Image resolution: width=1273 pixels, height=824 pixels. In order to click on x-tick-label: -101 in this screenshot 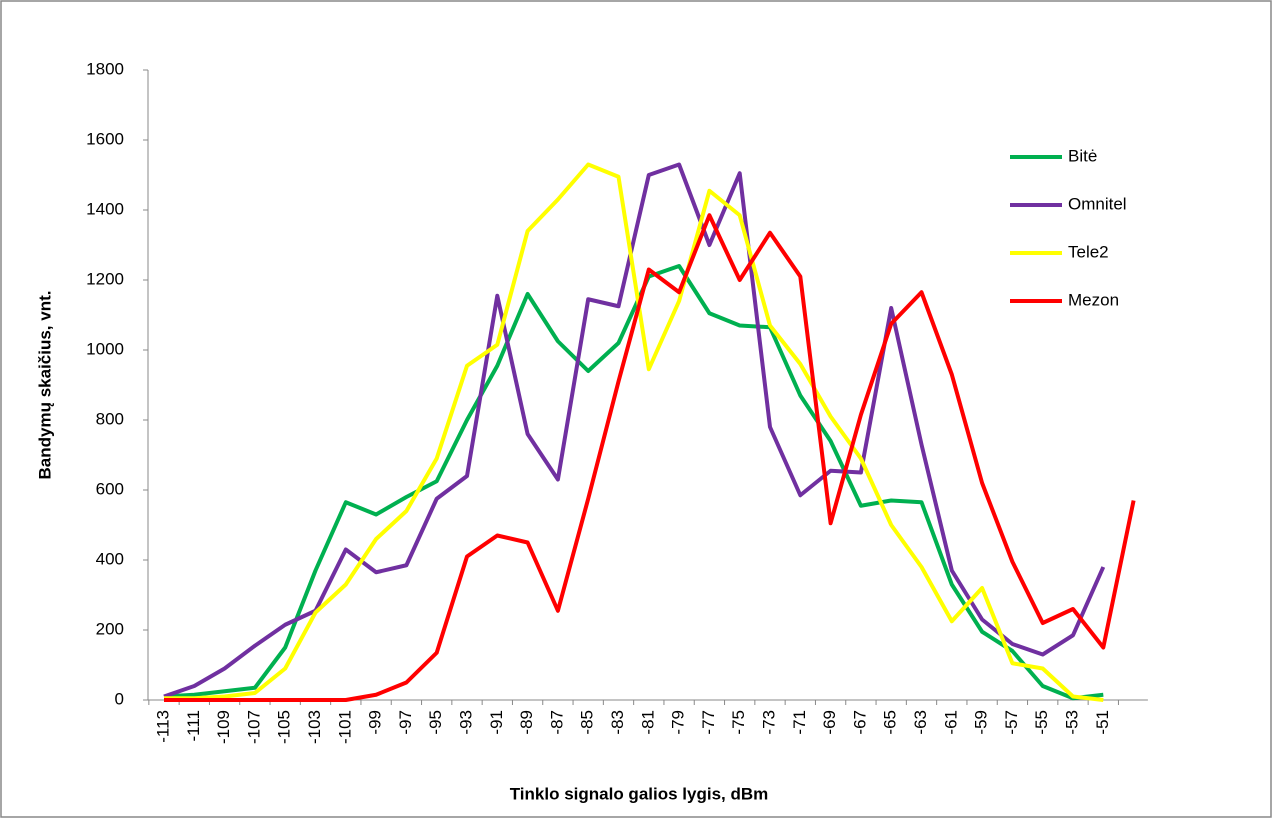, I will do `click(344, 727)`.